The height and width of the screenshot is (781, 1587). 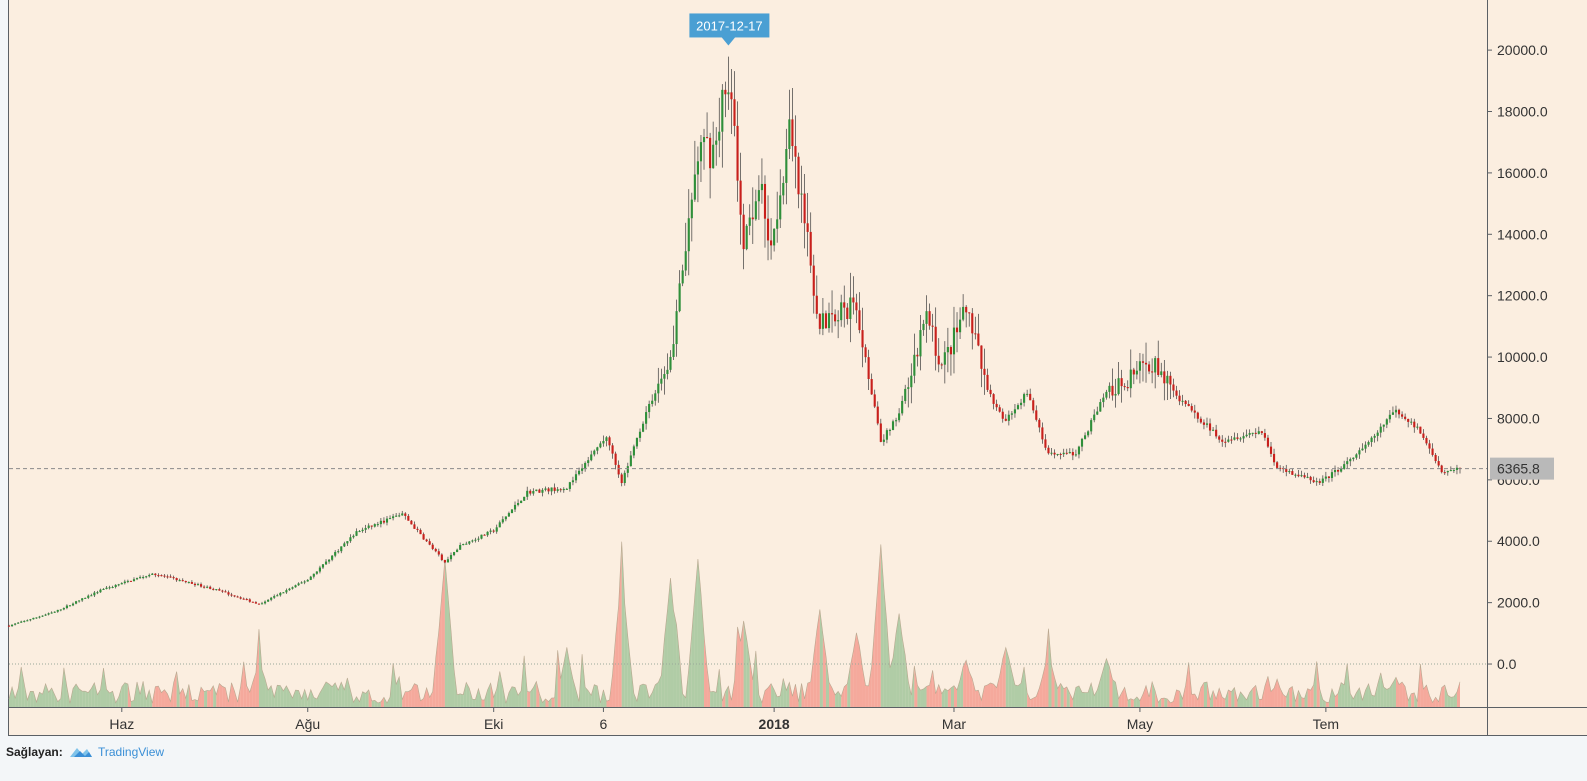 What do you see at coordinates (1537, 354) in the screenshot?
I see `price-axis` at bounding box center [1537, 354].